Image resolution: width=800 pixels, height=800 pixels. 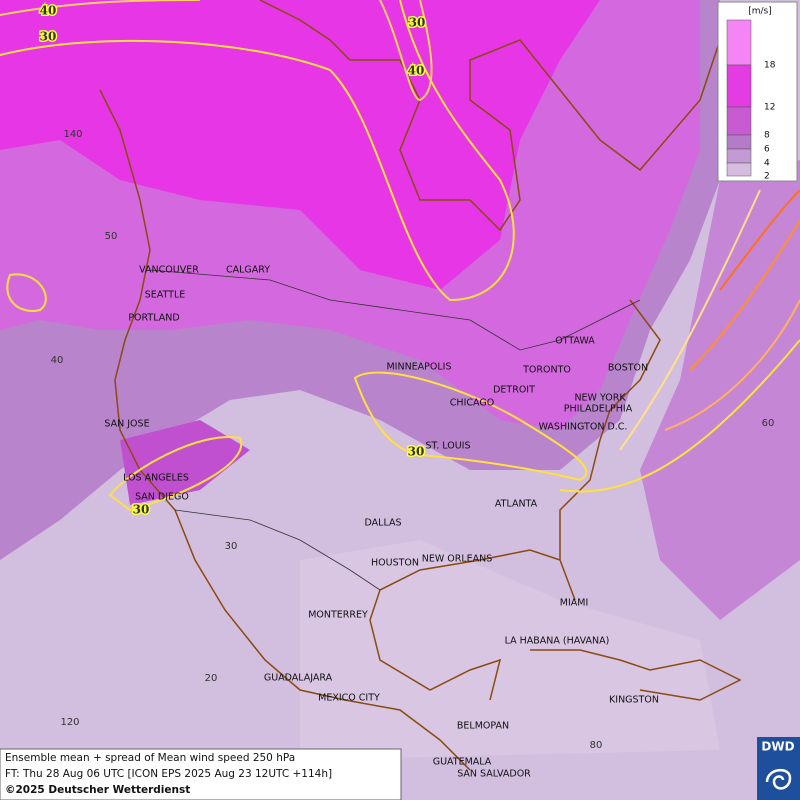 I want to click on city-label: GUATEMALA, so click(x=462, y=762).